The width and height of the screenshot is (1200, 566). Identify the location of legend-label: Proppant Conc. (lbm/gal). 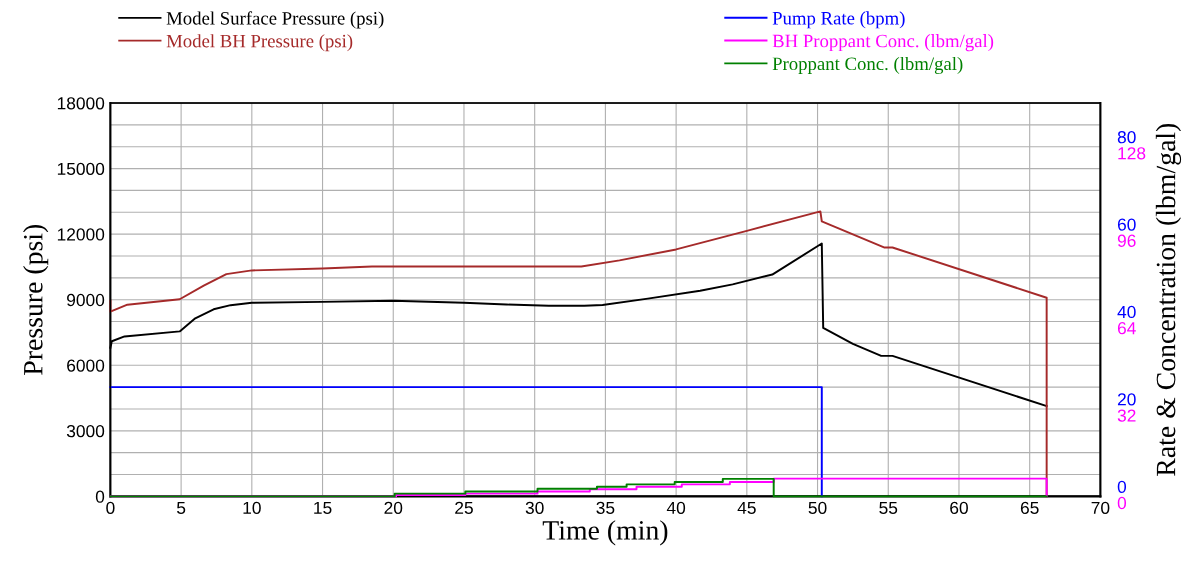
(867, 65).